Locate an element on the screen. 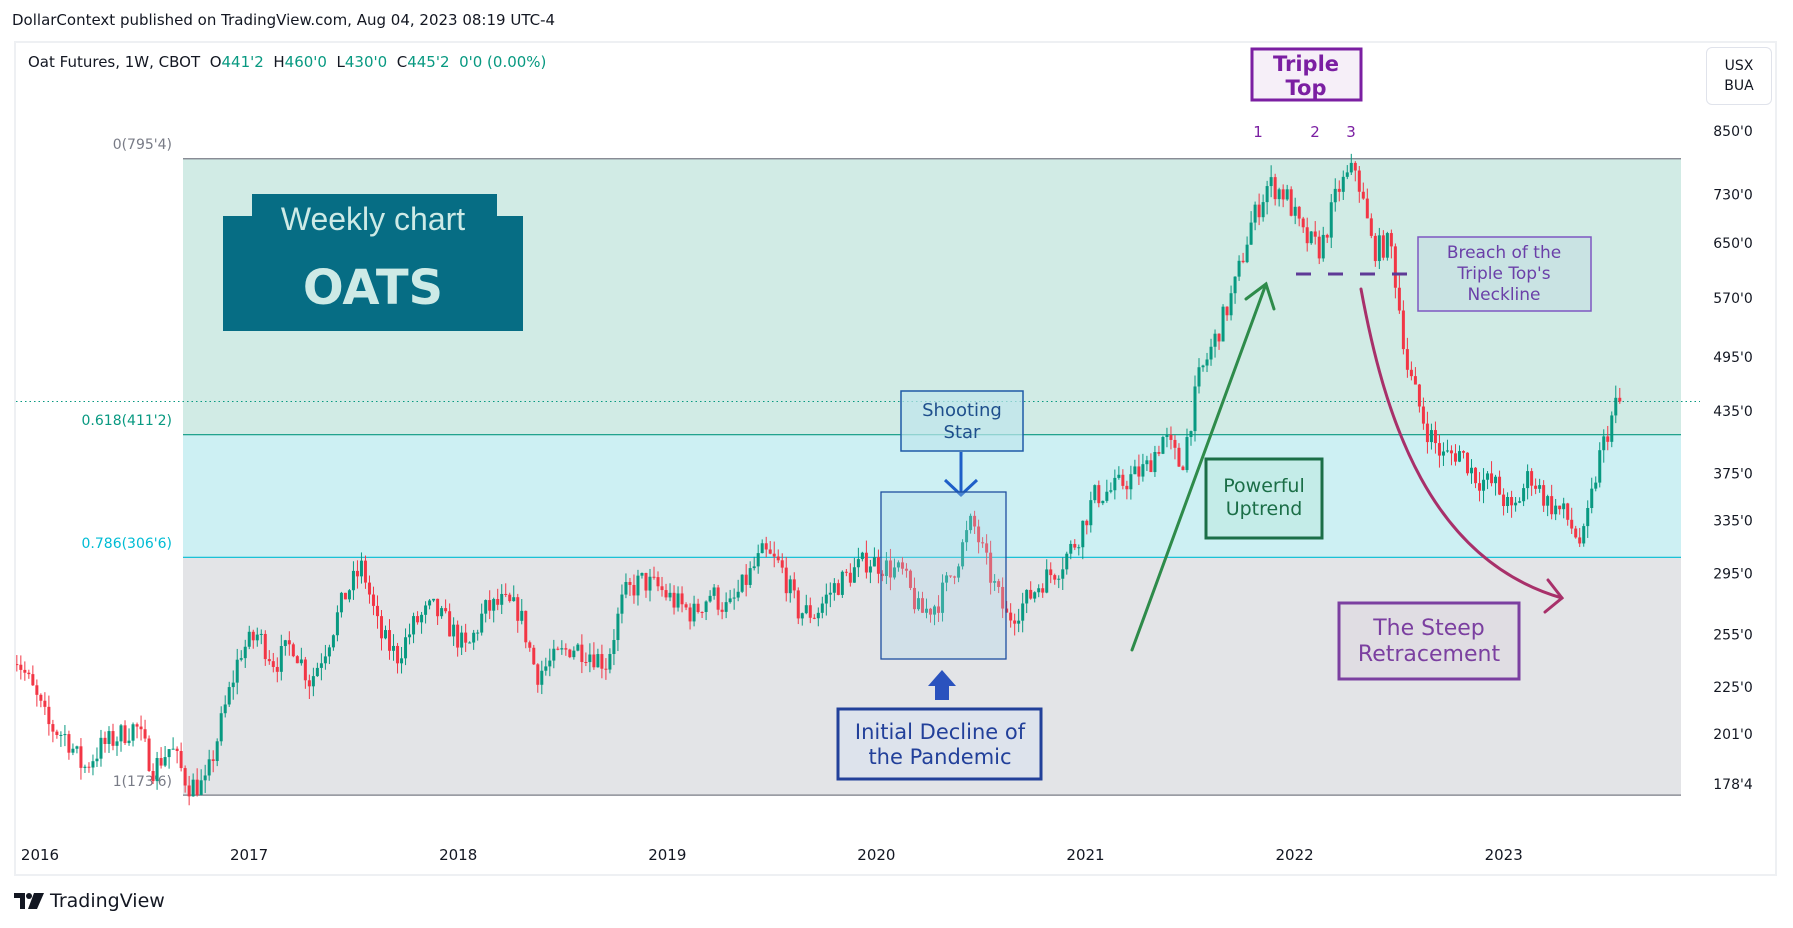  retracement-line1: The Steep is located at coordinates (1428, 628).